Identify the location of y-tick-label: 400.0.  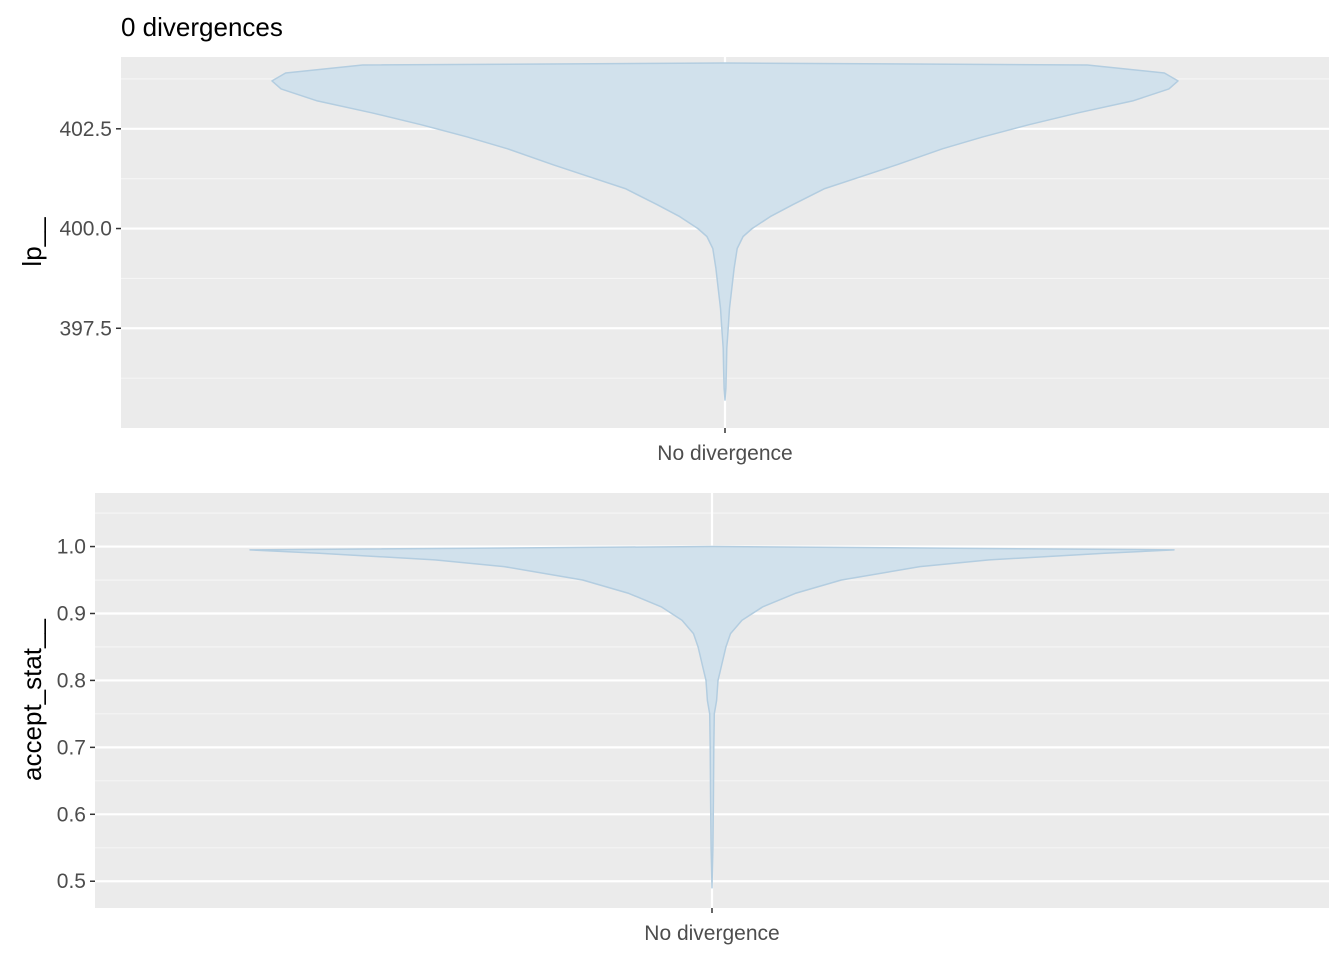
(85, 229).